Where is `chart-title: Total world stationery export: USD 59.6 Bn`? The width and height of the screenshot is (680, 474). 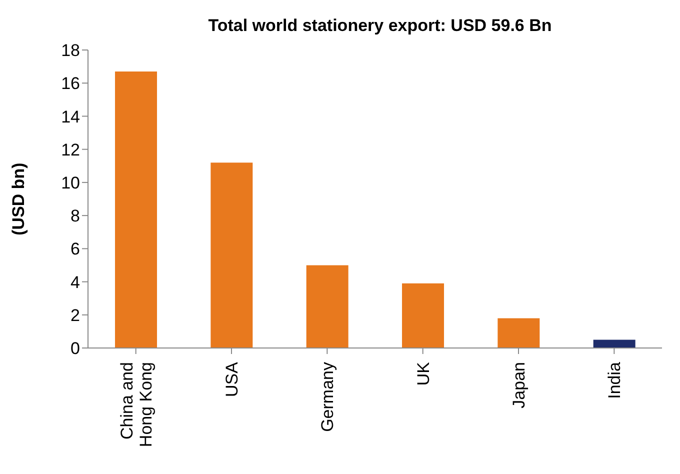
chart-title: Total world stationery export: USD 59.6 Bn is located at coordinates (380, 26).